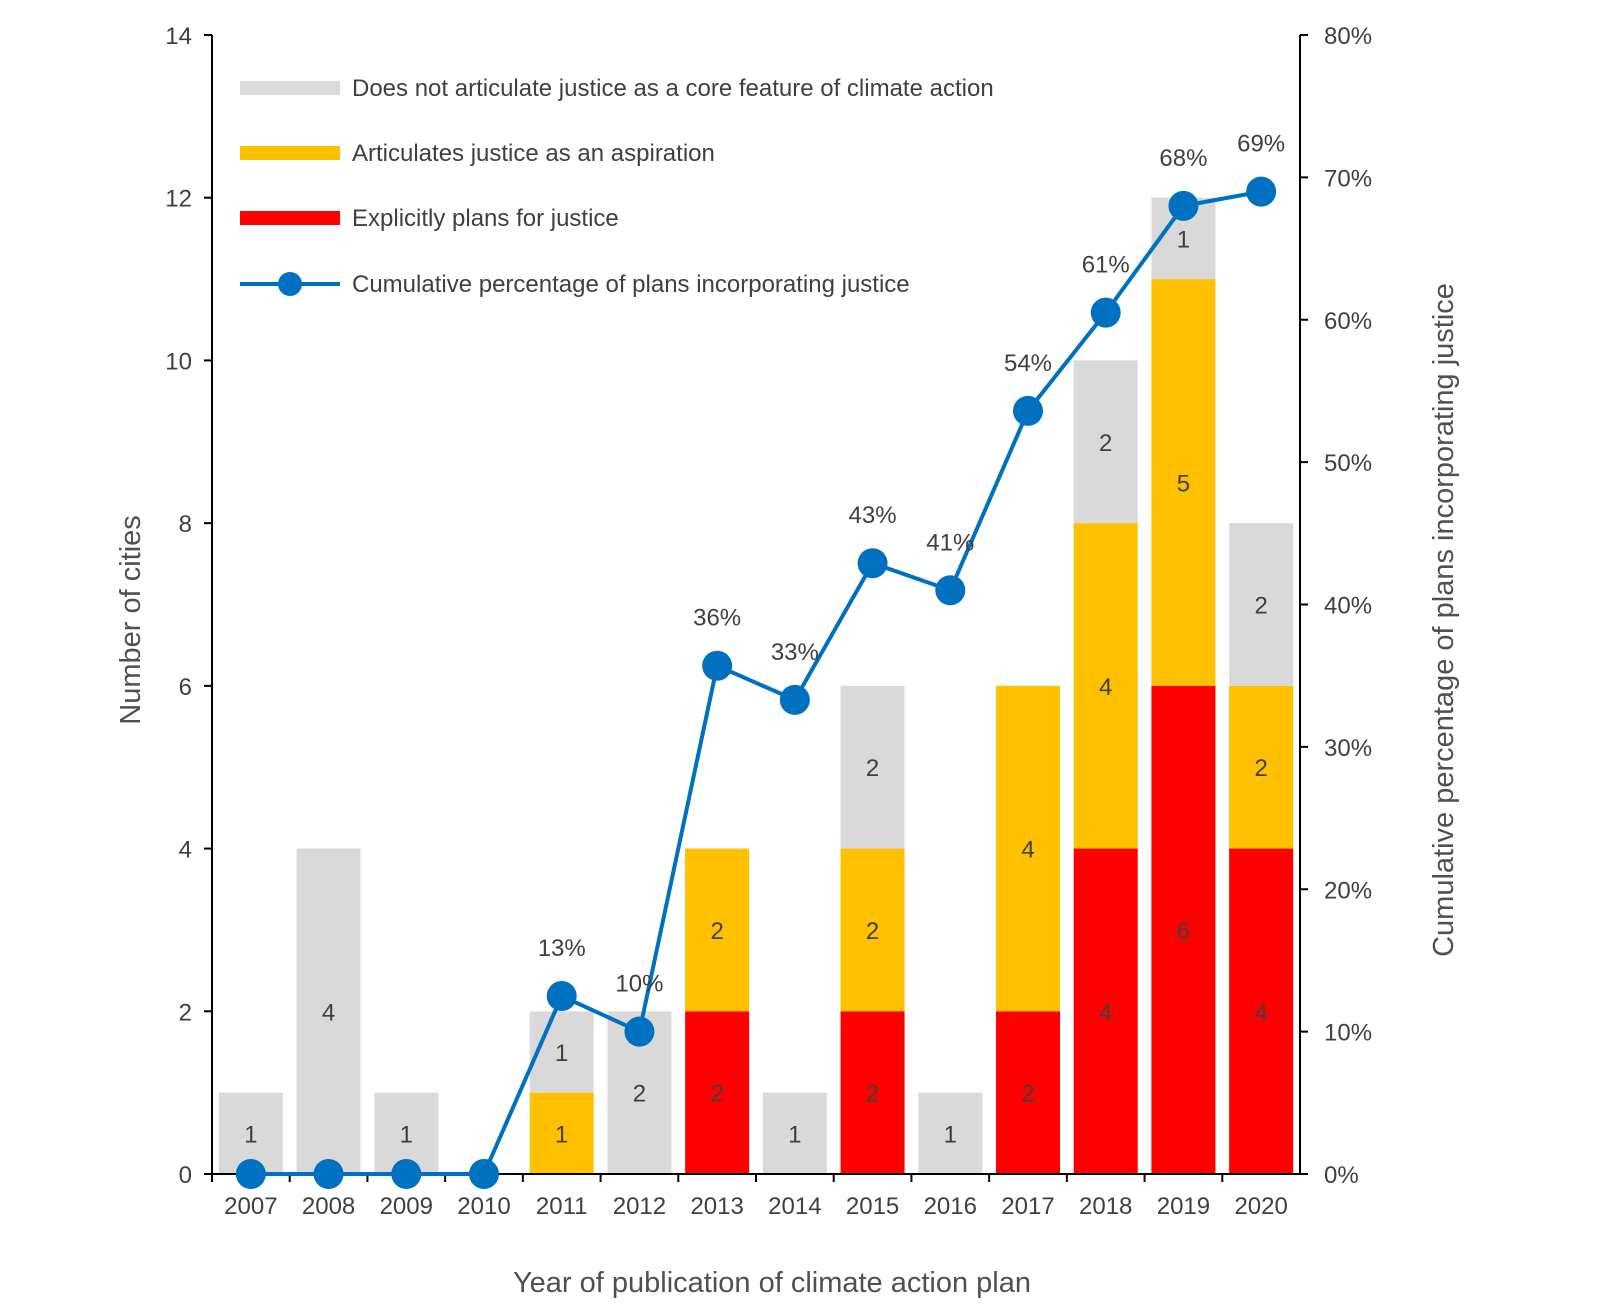 This screenshot has width=1606, height=1311. I want to click on y2-tick-label: 80%, so click(1348, 36).